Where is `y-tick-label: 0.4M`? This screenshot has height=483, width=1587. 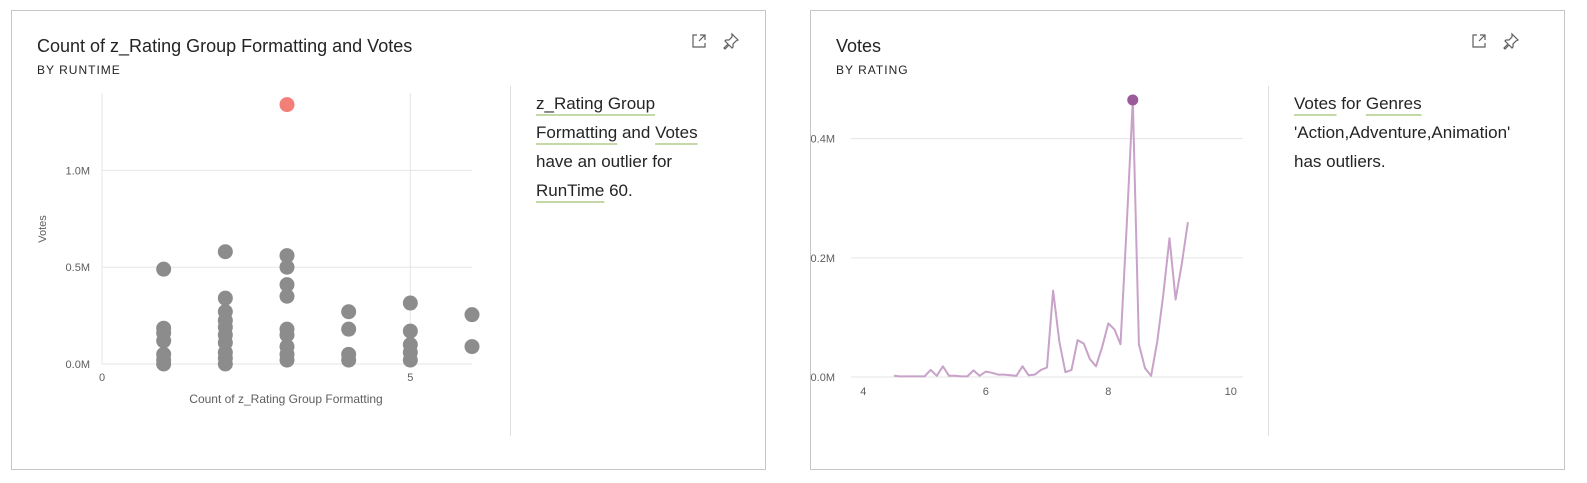 y-tick-label: 0.4M is located at coordinates (823, 140).